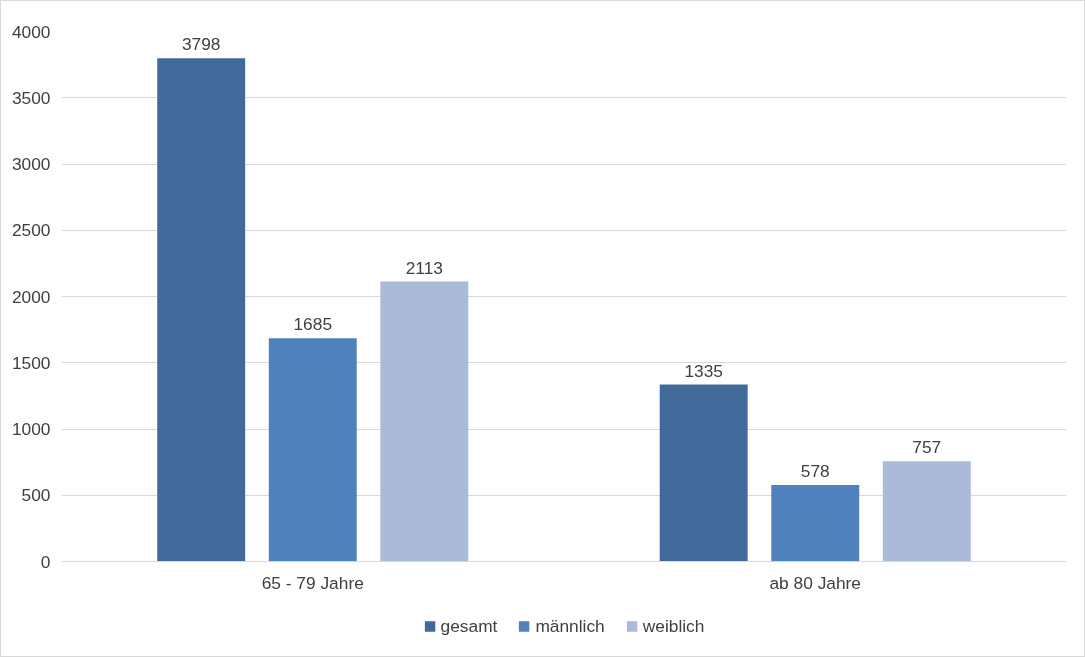  Describe the element at coordinates (31, 230) in the screenshot. I see `y-tick-label: 2500` at that location.